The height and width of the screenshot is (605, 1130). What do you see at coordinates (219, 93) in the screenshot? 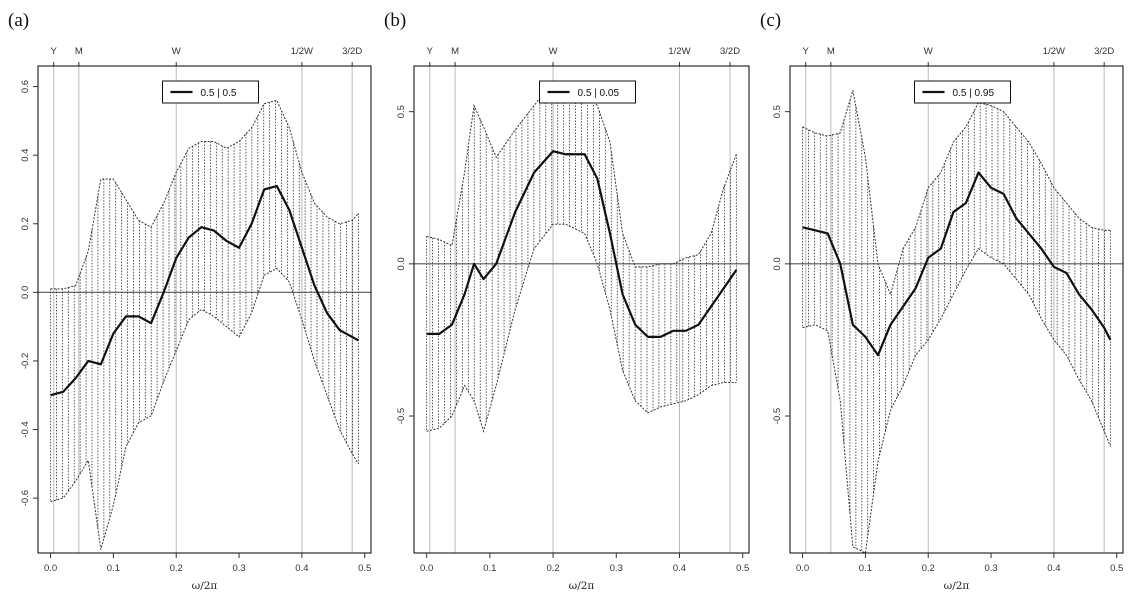
I see `legend-label: 0.5 | 0.5` at bounding box center [219, 93].